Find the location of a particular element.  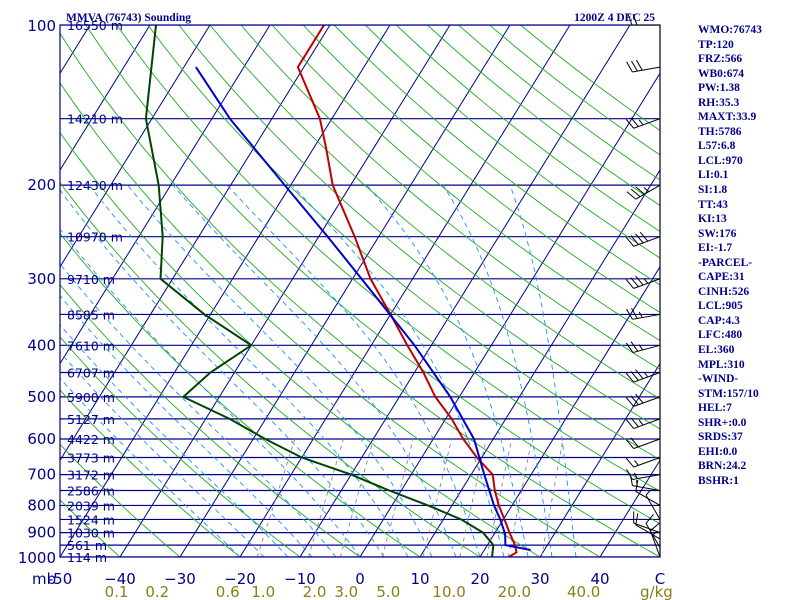

height-label: 5127 m is located at coordinates (91, 419).